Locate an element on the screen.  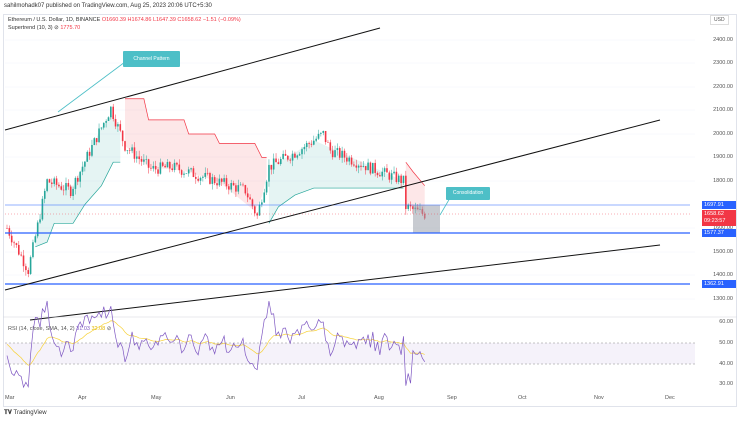
ohlc-open: O1660.39 is located at coordinates (114, 20).